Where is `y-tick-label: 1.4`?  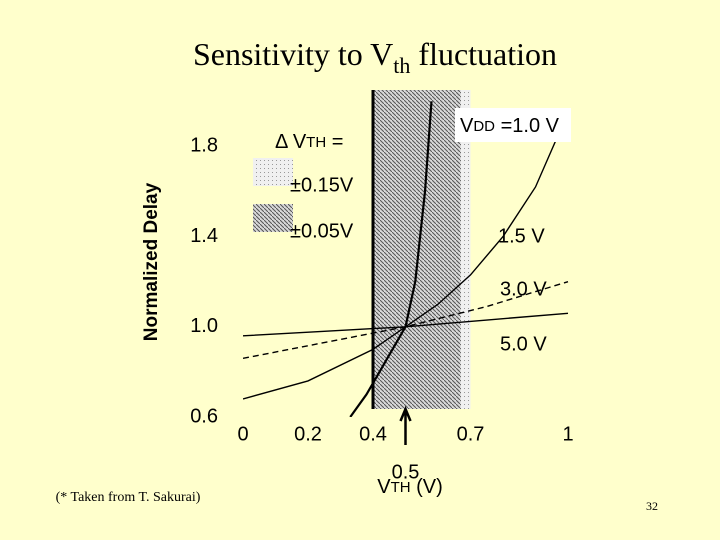
y-tick-label: 1.4 is located at coordinates (204, 236).